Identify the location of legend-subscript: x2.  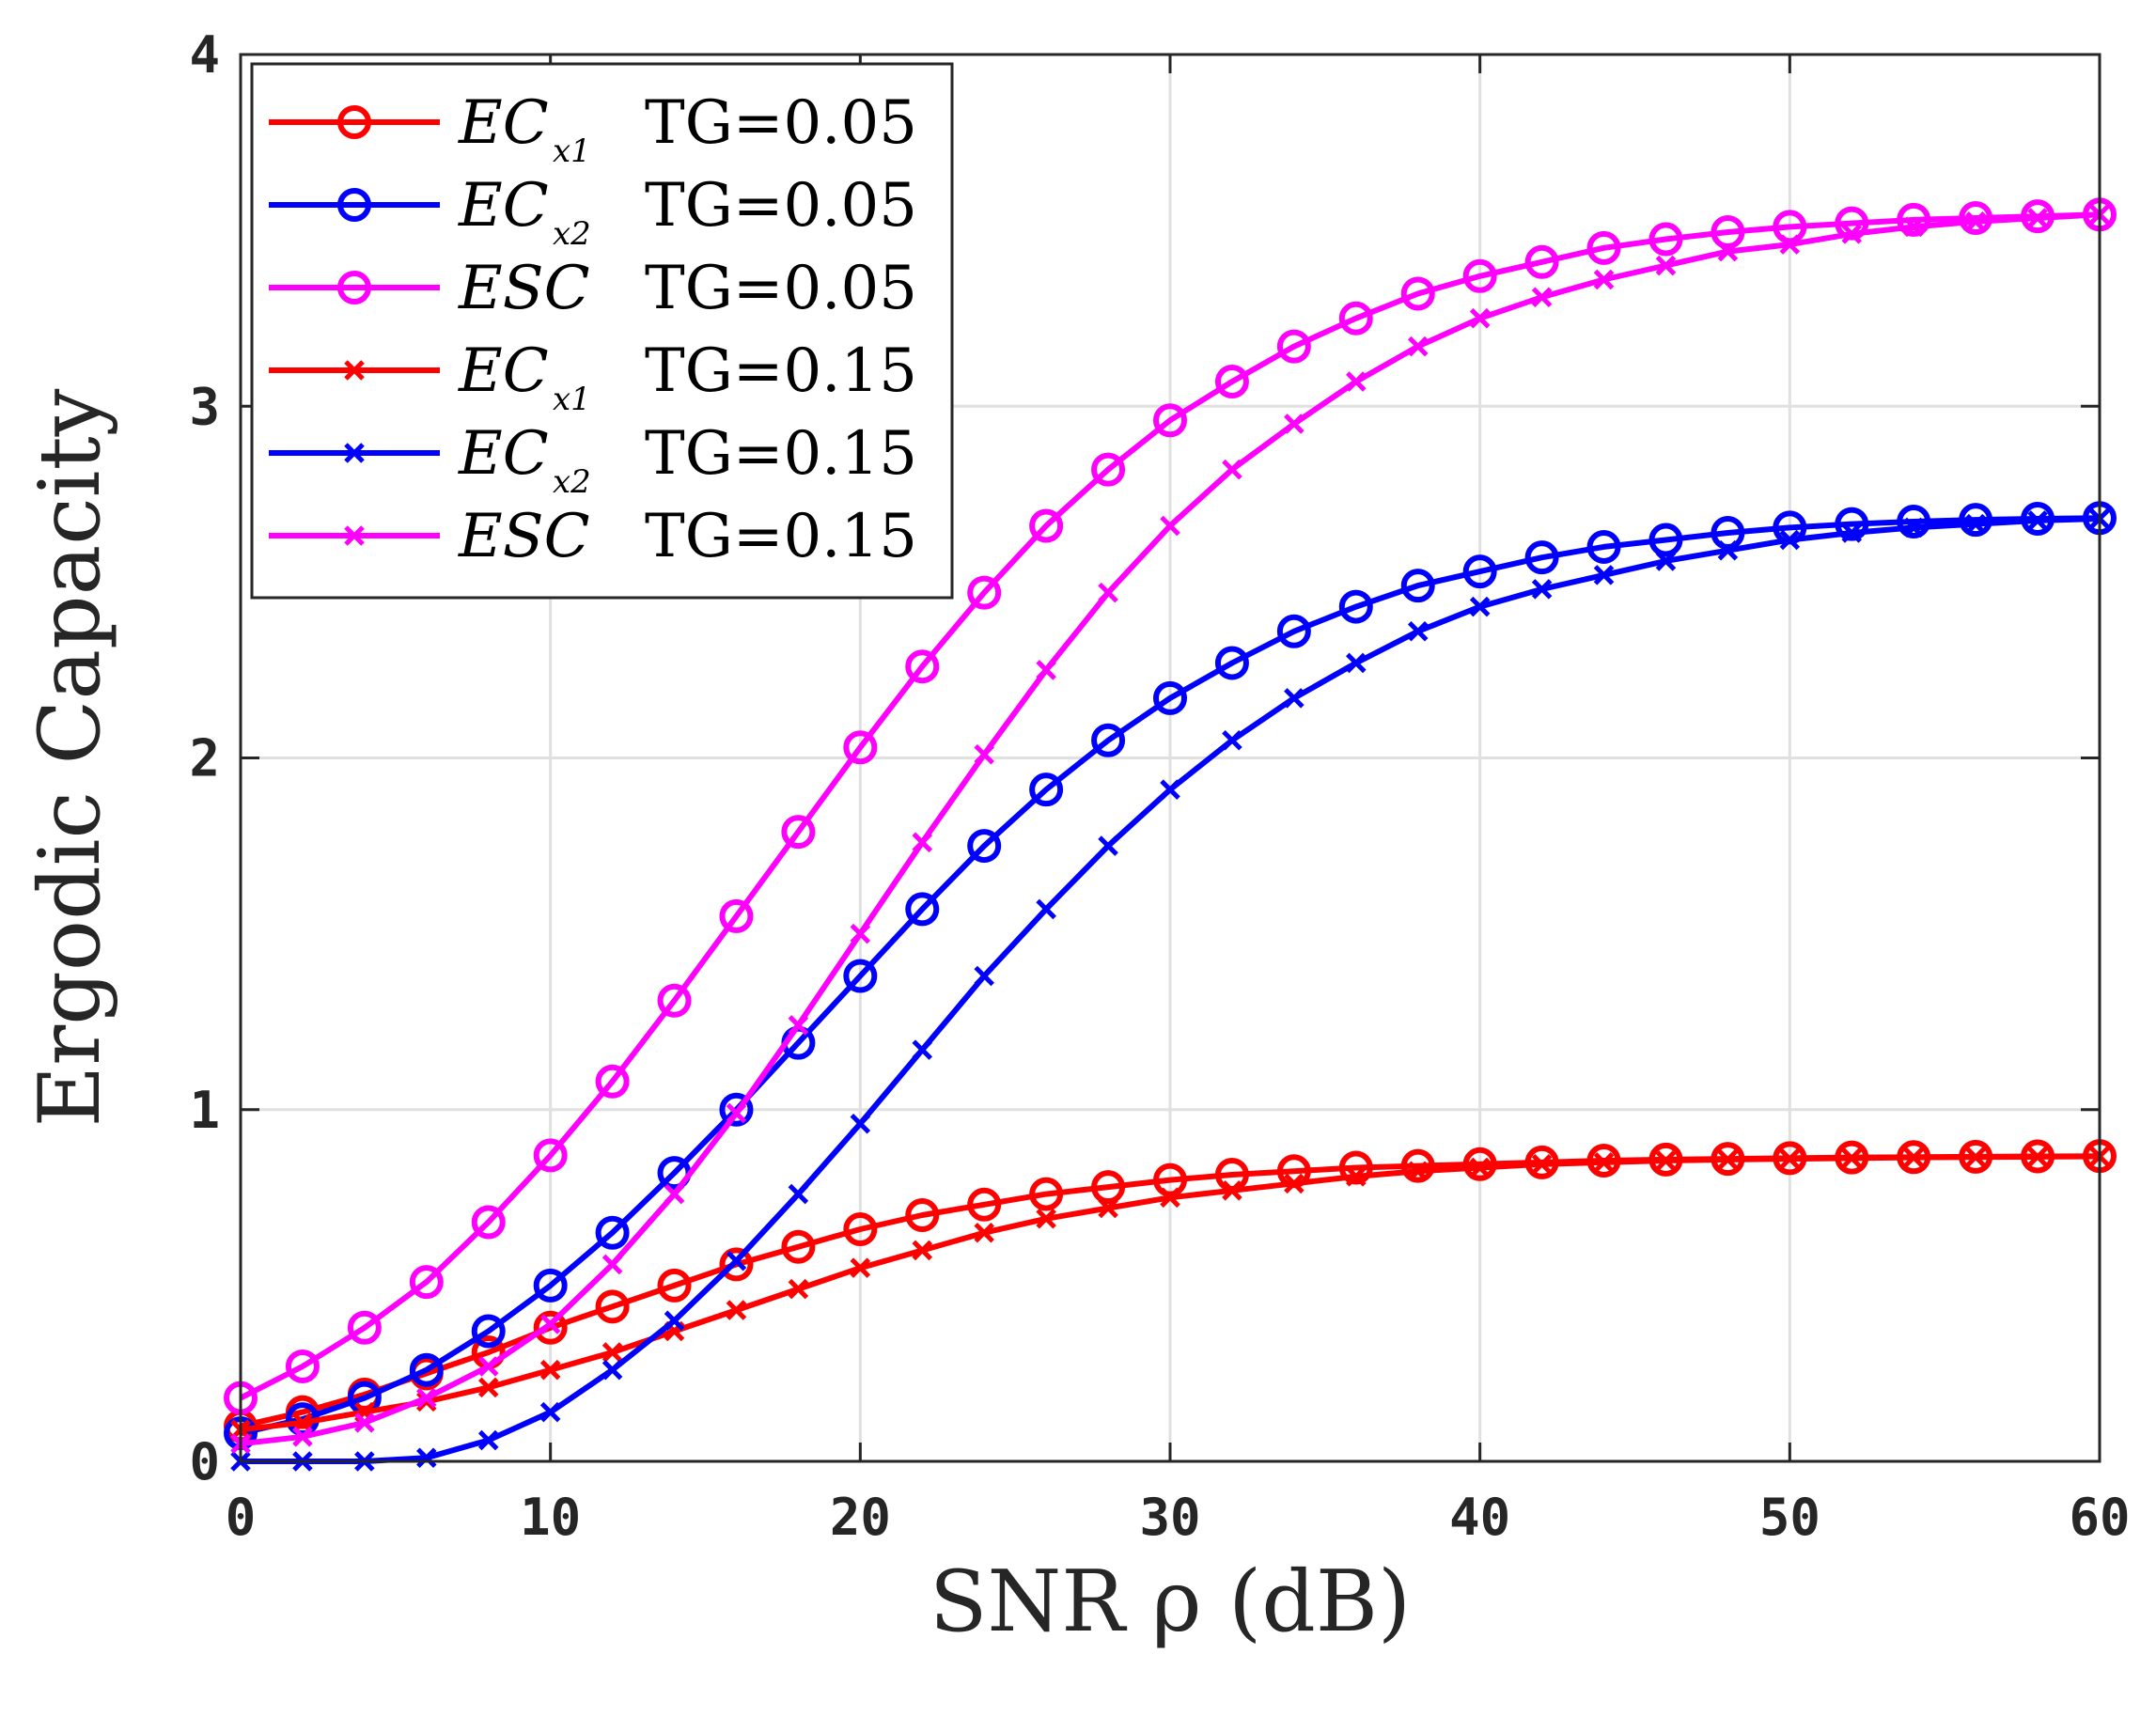
(572, 482).